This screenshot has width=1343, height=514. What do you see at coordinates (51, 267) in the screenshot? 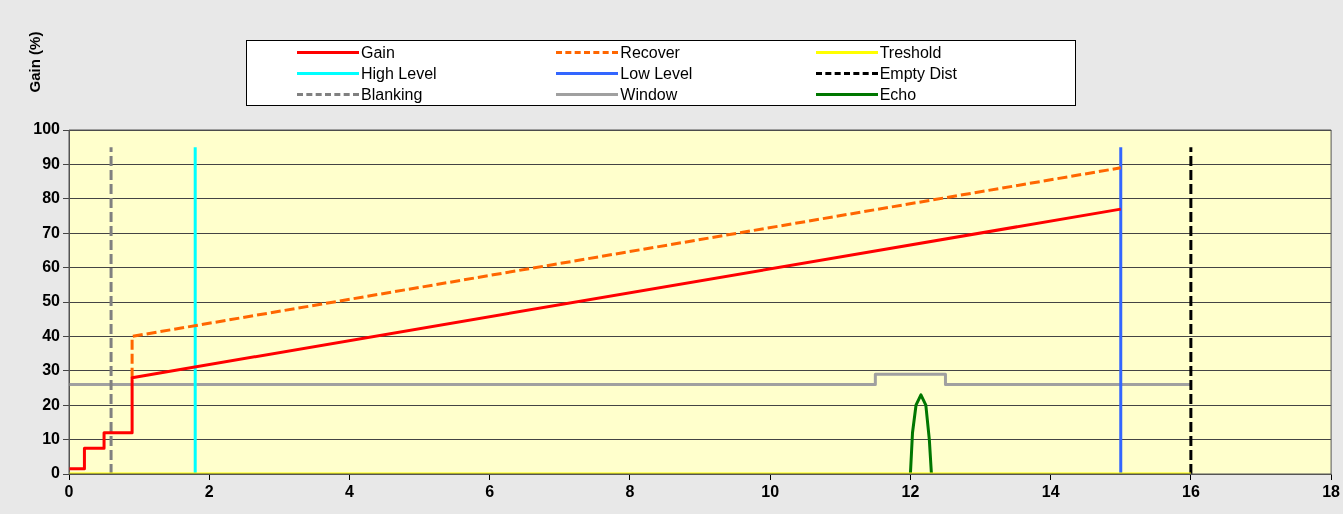
I see `y-tick-label: 60` at bounding box center [51, 267].